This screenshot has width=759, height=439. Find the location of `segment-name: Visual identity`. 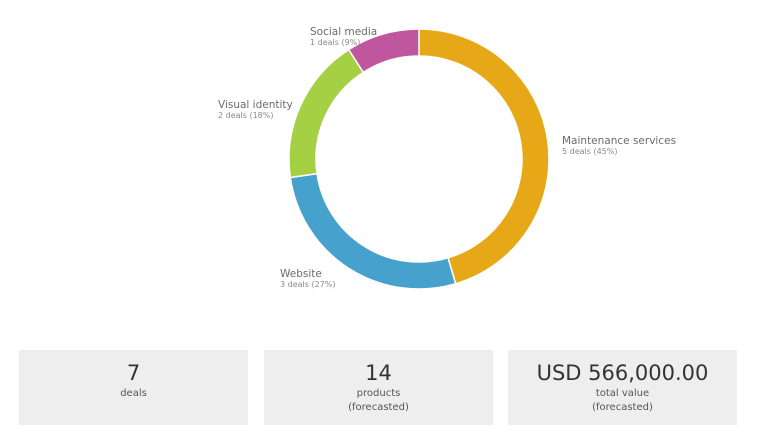

segment-name: Visual identity is located at coordinates (255, 105).